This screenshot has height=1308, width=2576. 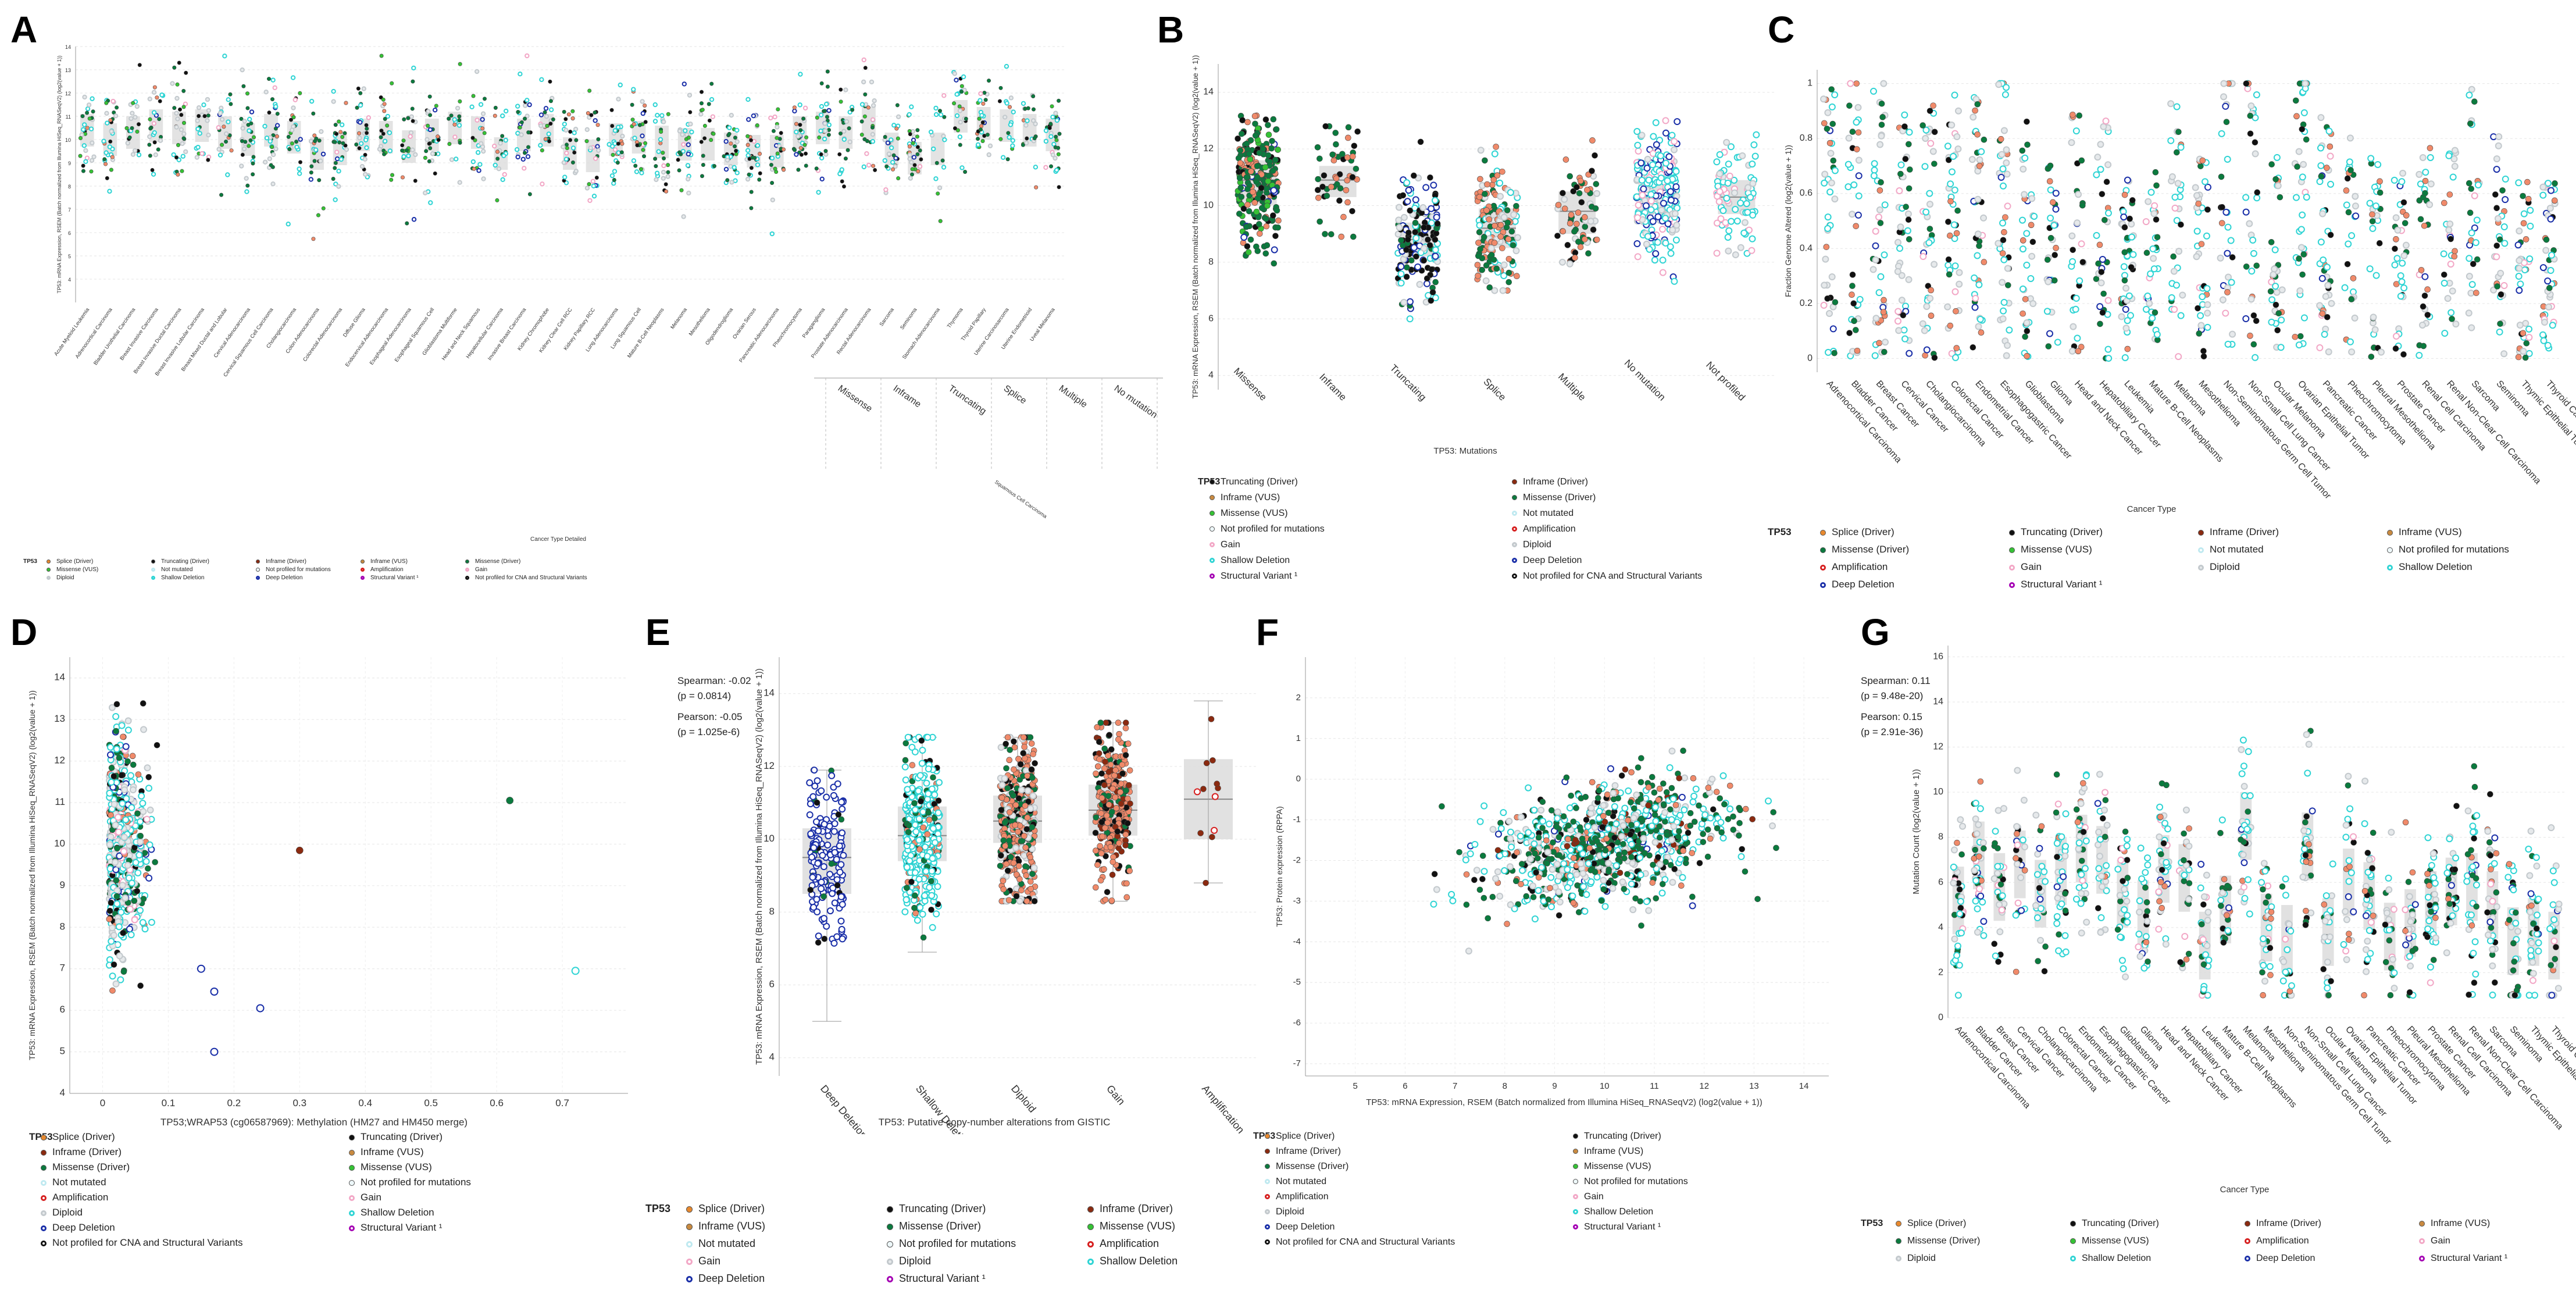 What do you see at coordinates (2152, 509) in the screenshot?
I see `x-axis-label: Cancer Type` at bounding box center [2152, 509].